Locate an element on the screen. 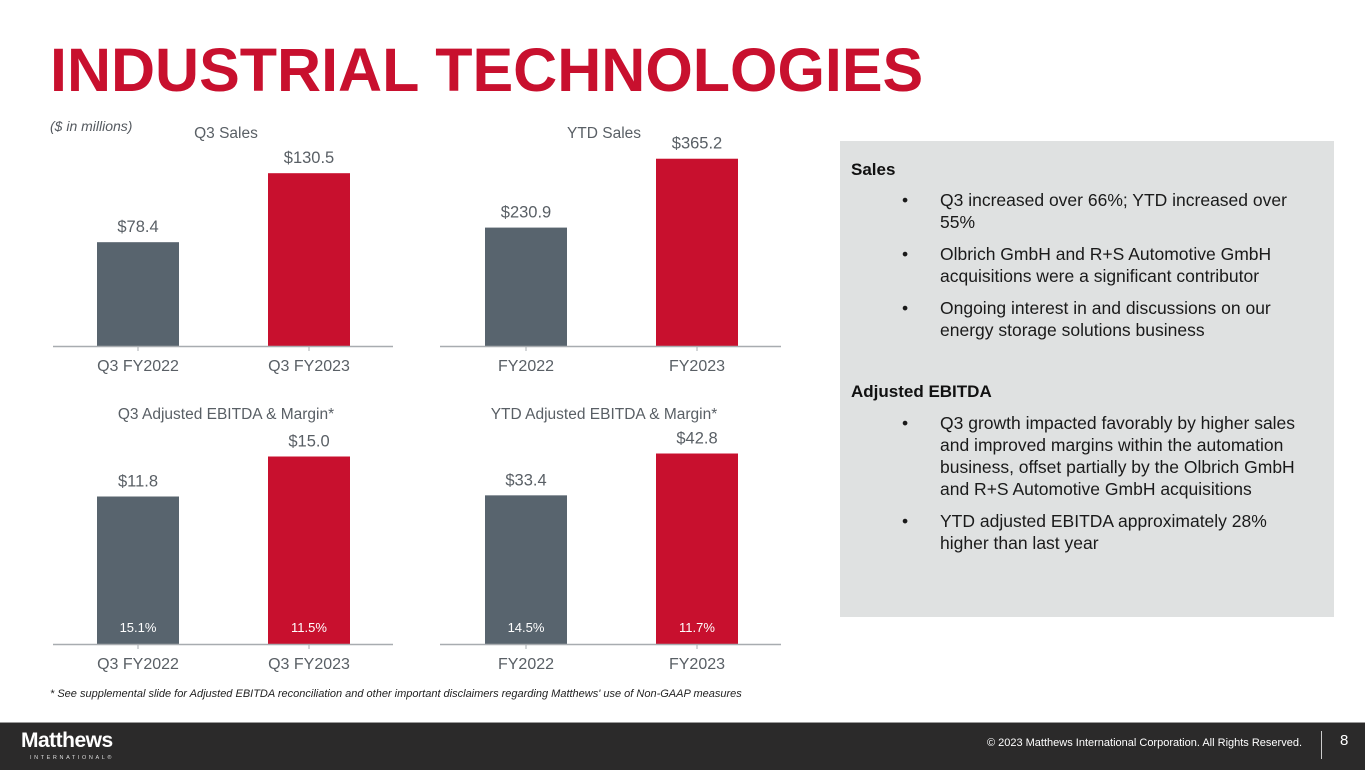  page-number: 8 is located at coordinates (1344, 740).